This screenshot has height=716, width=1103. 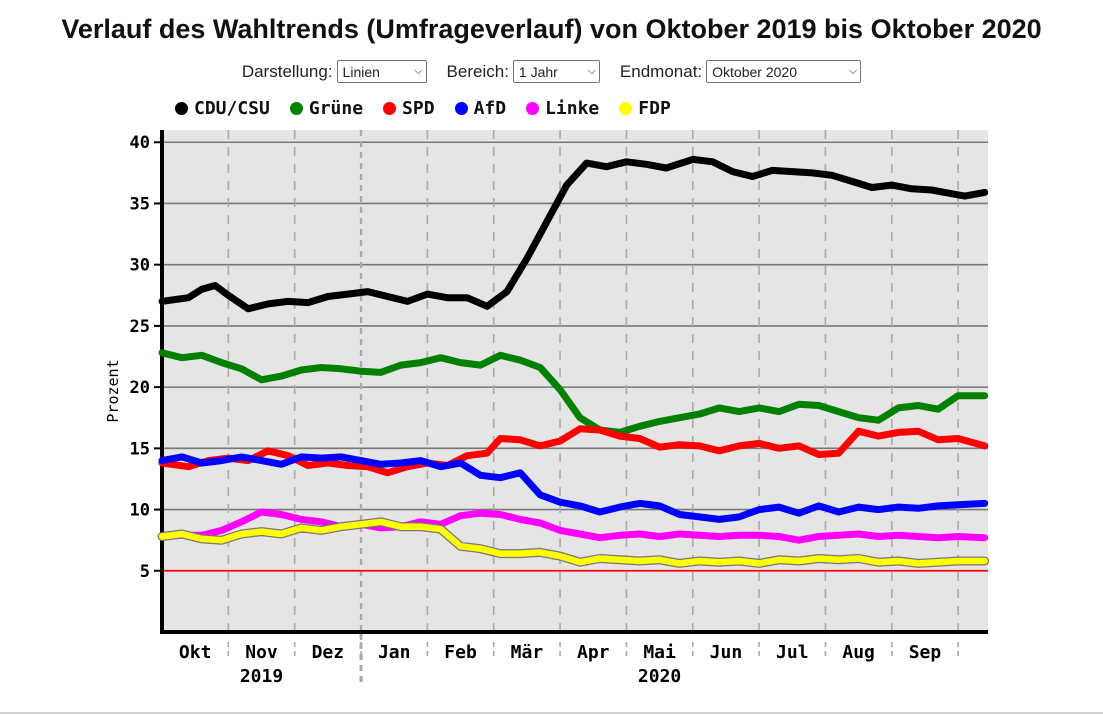 I want to click on x-tick-label: Jul, so click(x=792, y=652).